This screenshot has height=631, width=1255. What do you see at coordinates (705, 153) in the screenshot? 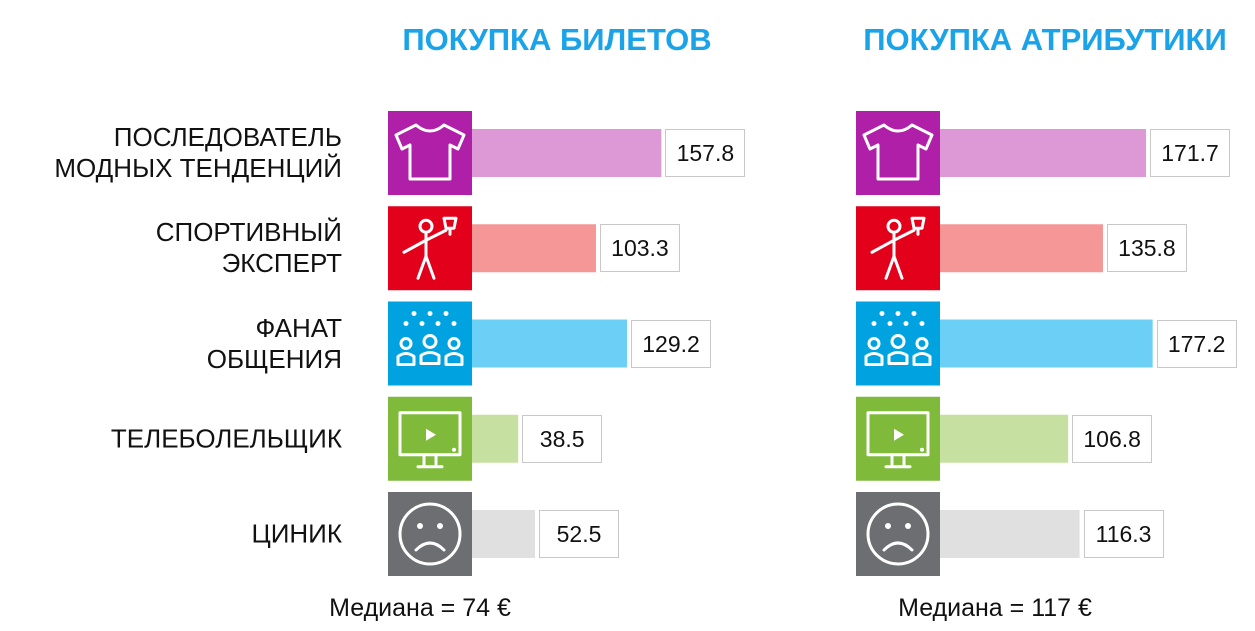
I see `value-label: 157.8` at bounding box center [705, 153].